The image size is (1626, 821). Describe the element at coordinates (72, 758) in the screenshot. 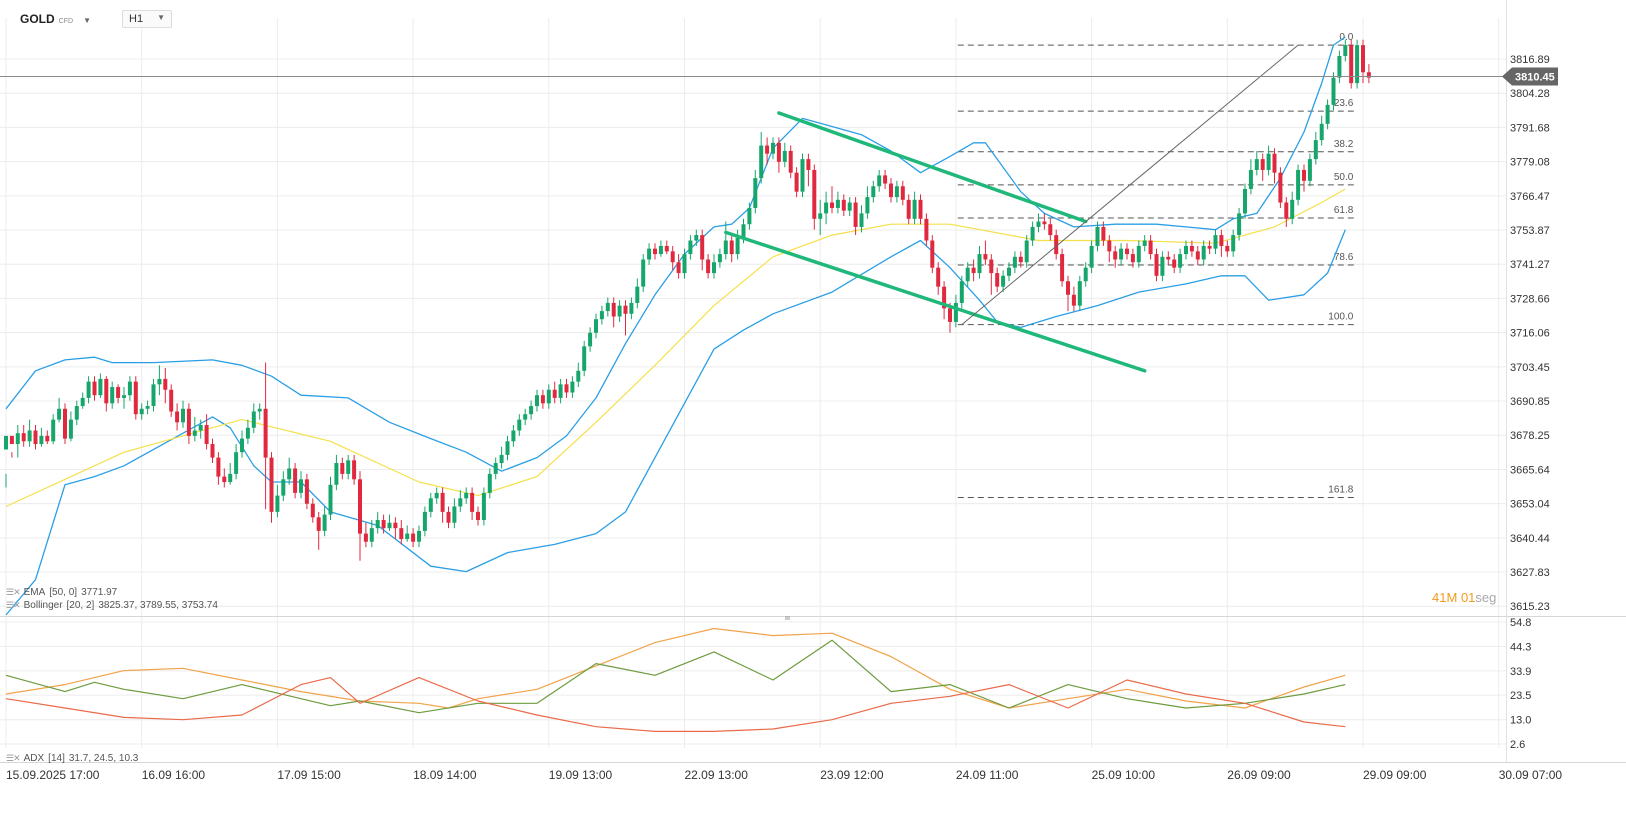

I see `adx-legend: ☰✕ ADX [14] 31.7, 24.5, 10.3` at that location.